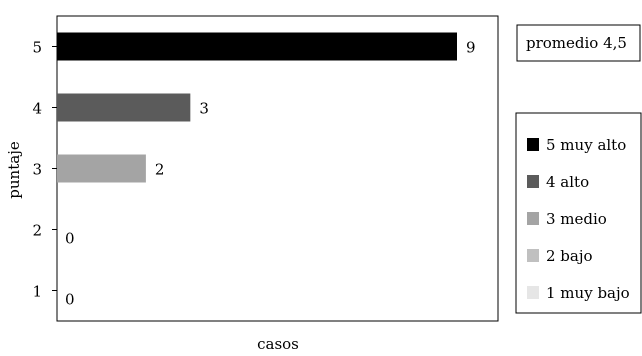  I want to click on legend-label-5: 1 muy bajo, so click(588, 293).